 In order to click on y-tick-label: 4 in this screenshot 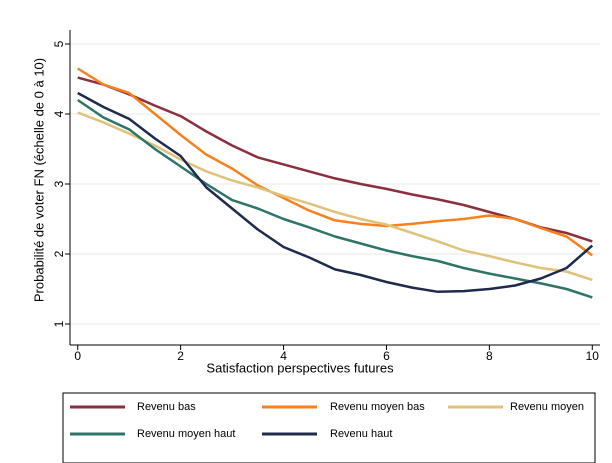, I will do `click(59, 113)`.